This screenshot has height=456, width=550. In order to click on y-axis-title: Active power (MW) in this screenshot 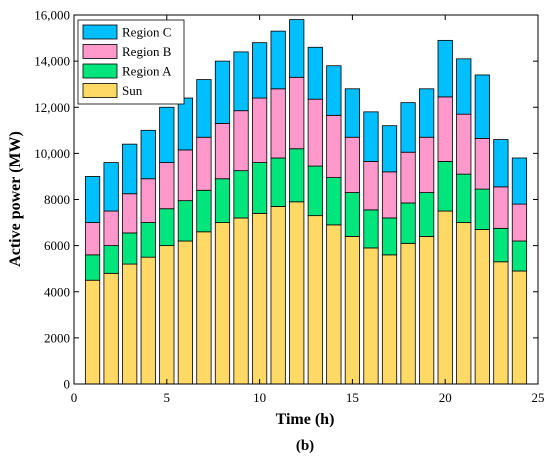, I will do `click(15, 199)`.